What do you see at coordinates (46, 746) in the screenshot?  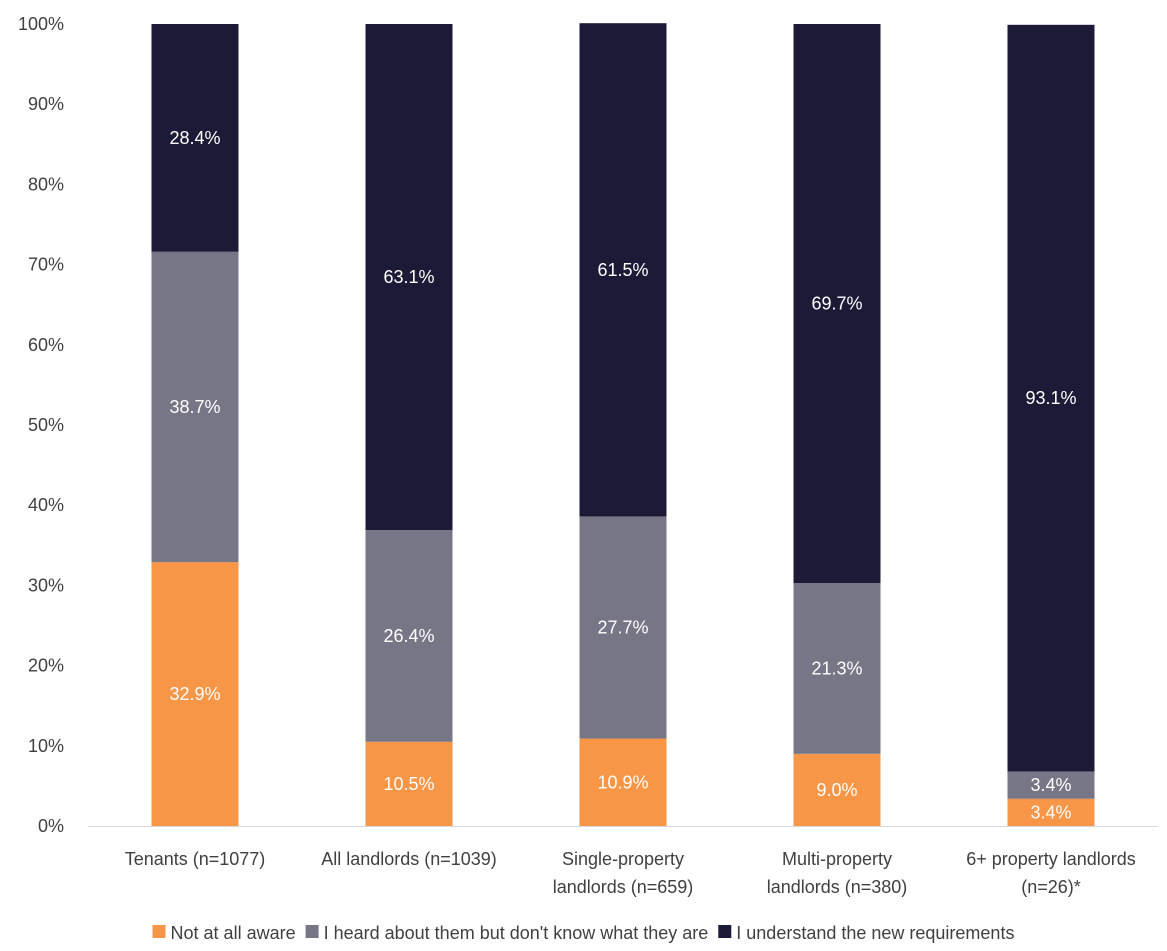 I see `y-tick-label: 10%` at bounding box center [46, 746].